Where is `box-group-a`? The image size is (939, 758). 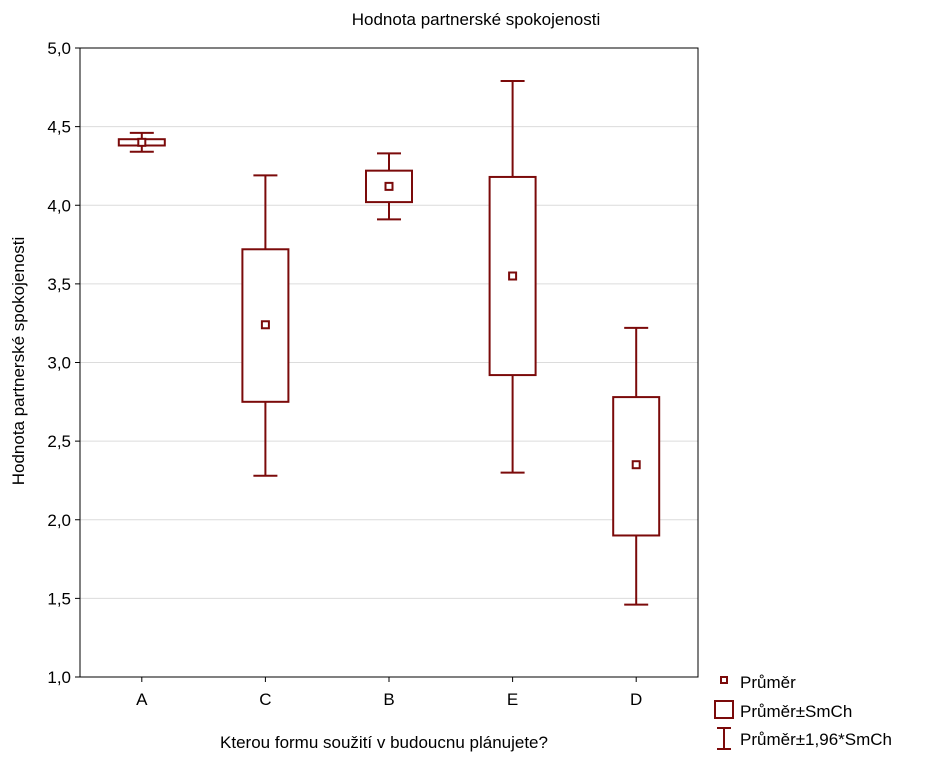
box-group-a is located at coordinates (141, 142).